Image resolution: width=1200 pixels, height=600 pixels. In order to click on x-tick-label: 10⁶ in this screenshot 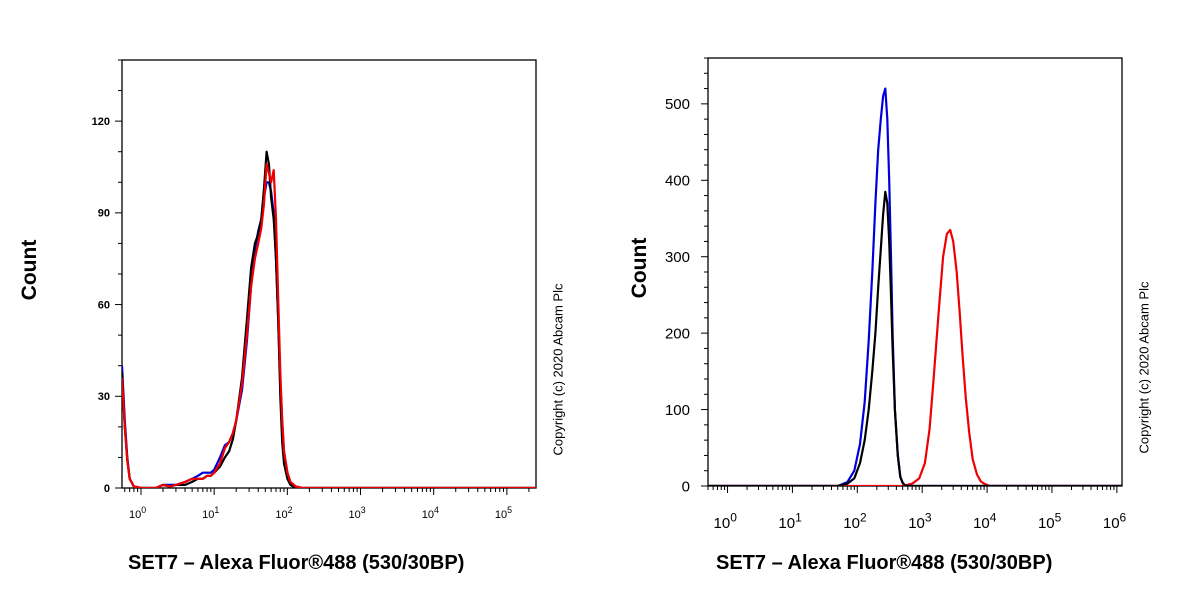, I will do `click(1115, 521)`.